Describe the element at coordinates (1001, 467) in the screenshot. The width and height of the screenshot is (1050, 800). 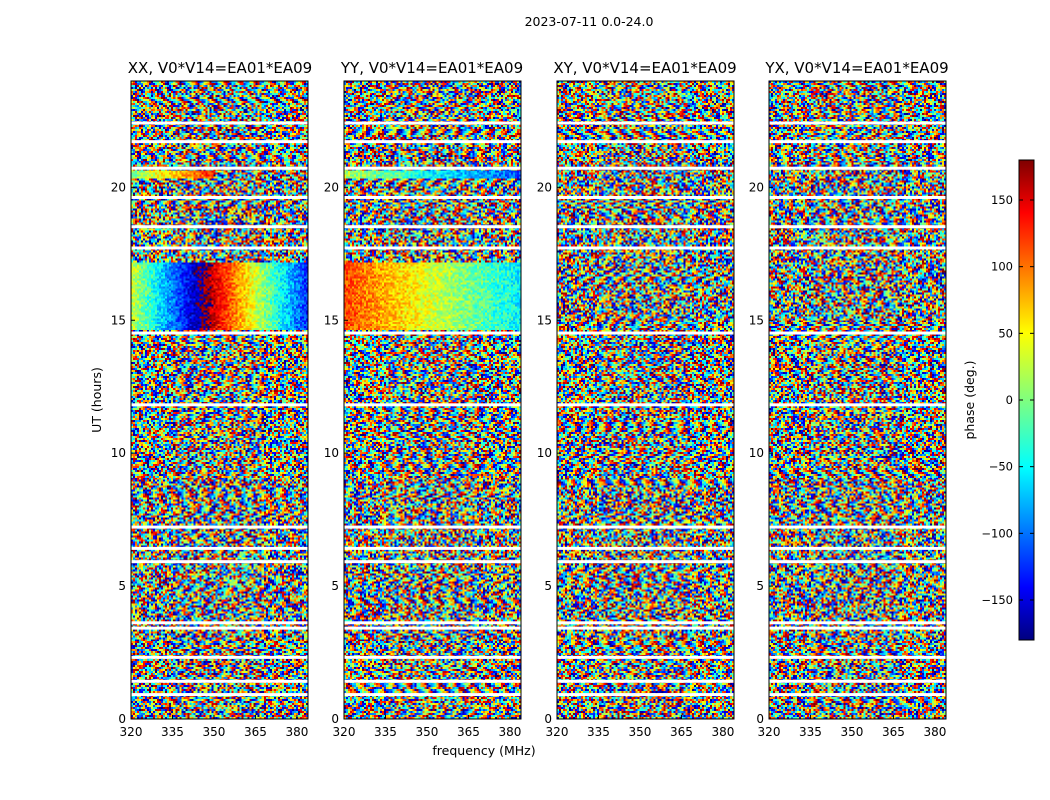
I see `colorbar-tick-label: −50` at that location.